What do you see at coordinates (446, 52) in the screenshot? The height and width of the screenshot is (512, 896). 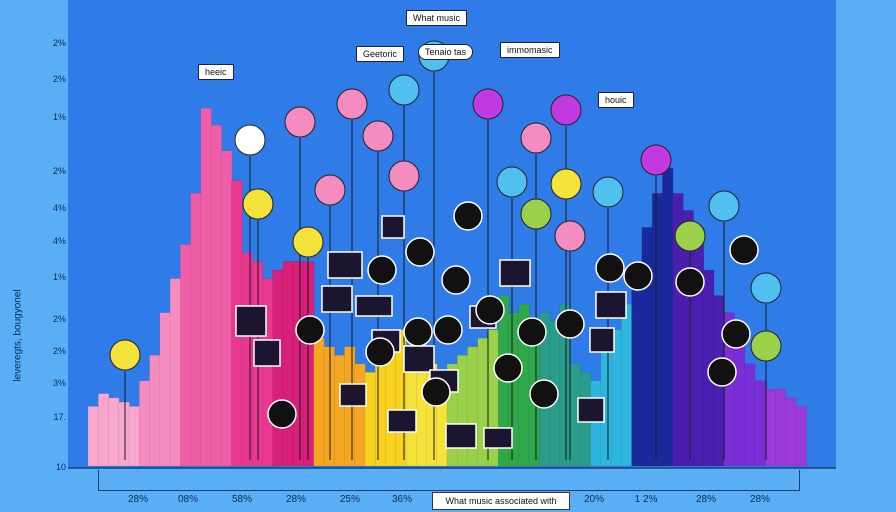 I see `callout-label: Tenaio tas` at bounding box center [446, 52].